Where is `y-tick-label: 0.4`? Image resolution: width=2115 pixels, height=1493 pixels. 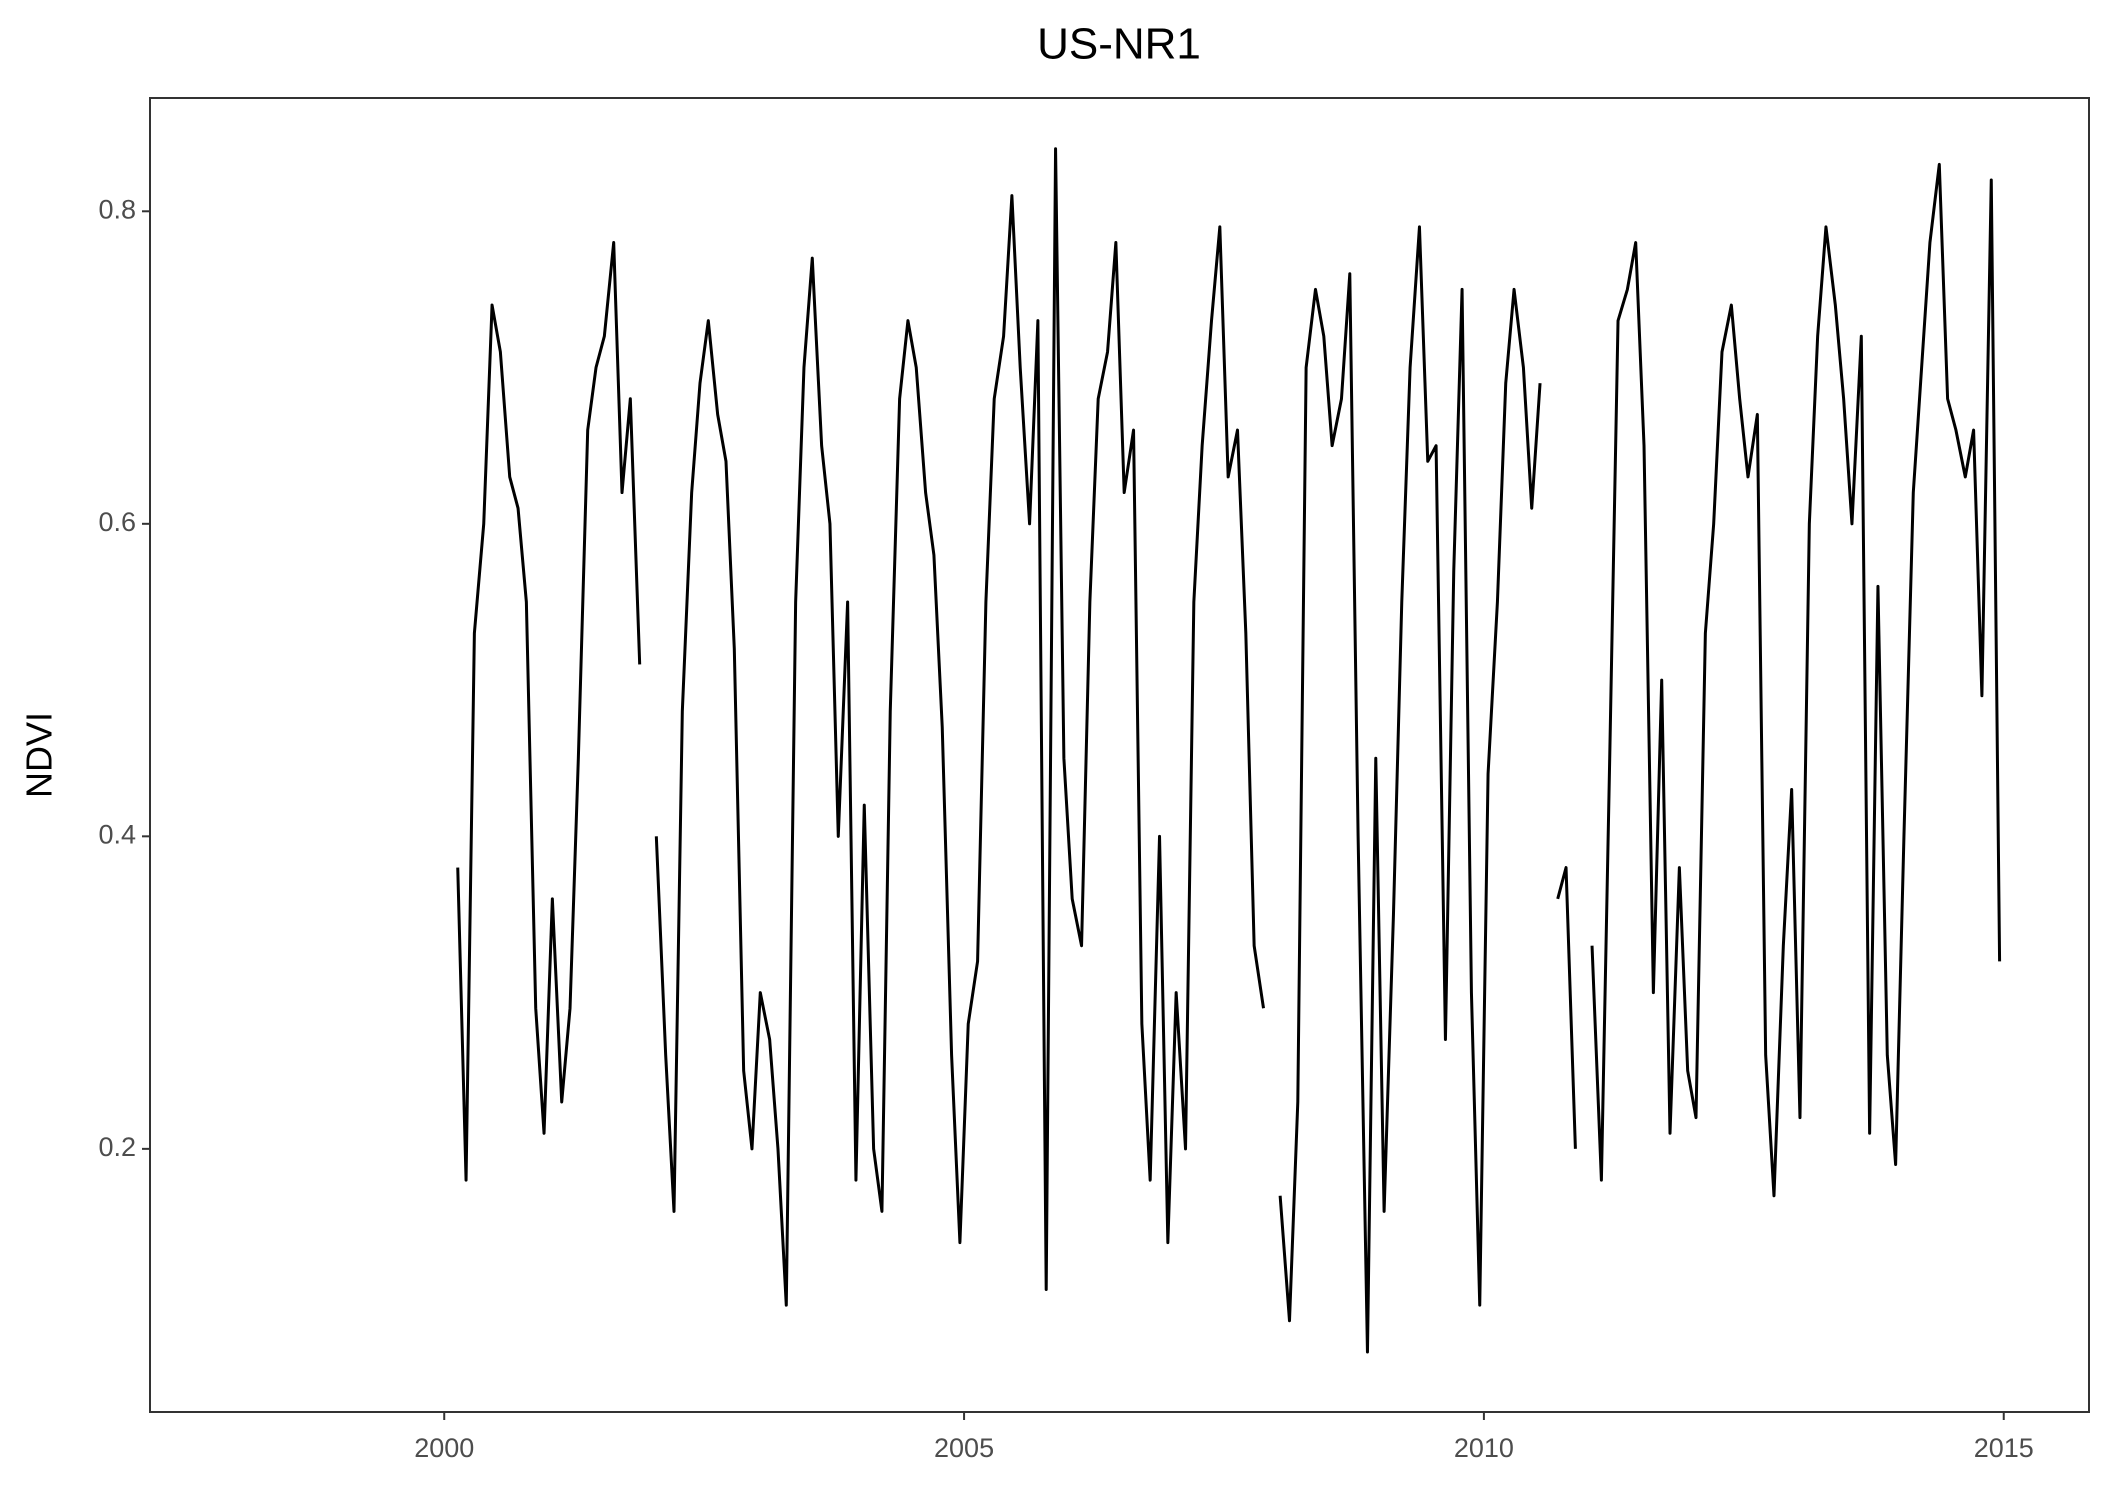
y-tick-label: 0.4 is located at coordinates (117, 834).